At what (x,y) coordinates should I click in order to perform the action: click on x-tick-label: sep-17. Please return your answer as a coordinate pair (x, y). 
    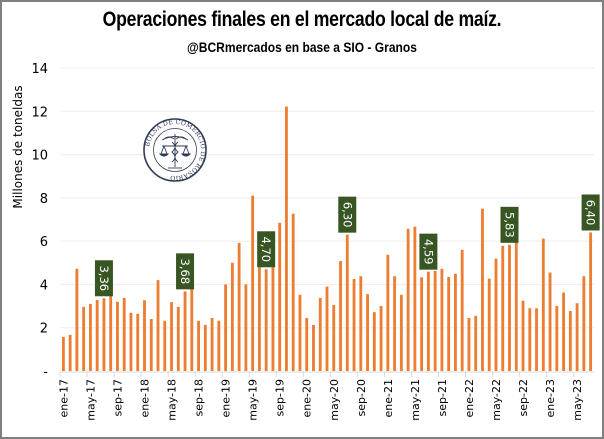
    Looking at the image, I should click on (117, 397).